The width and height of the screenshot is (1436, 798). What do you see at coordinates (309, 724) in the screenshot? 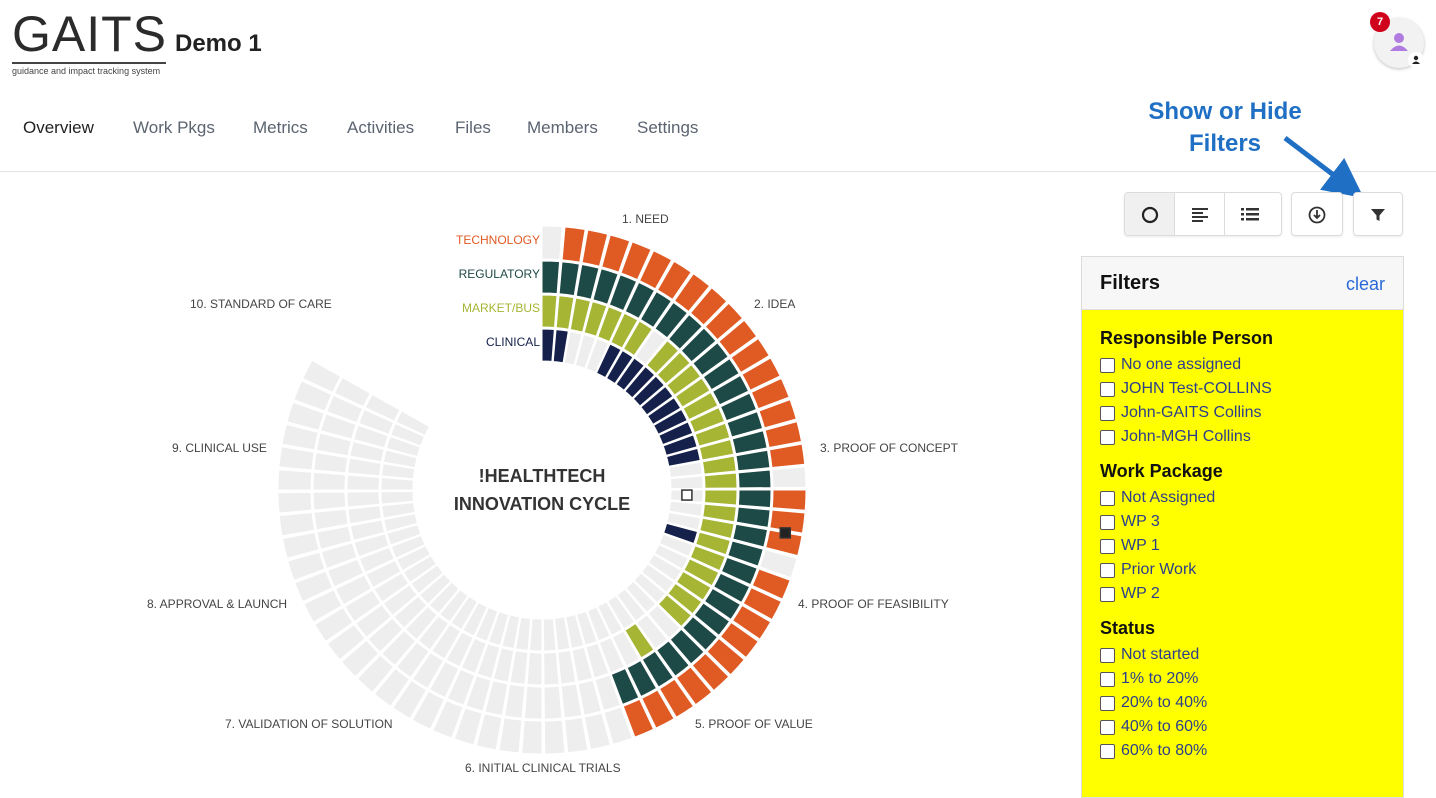
I see `stage-label-7: 7. VALIDATION OF SOLUTION` at bounding box center [309, 724].